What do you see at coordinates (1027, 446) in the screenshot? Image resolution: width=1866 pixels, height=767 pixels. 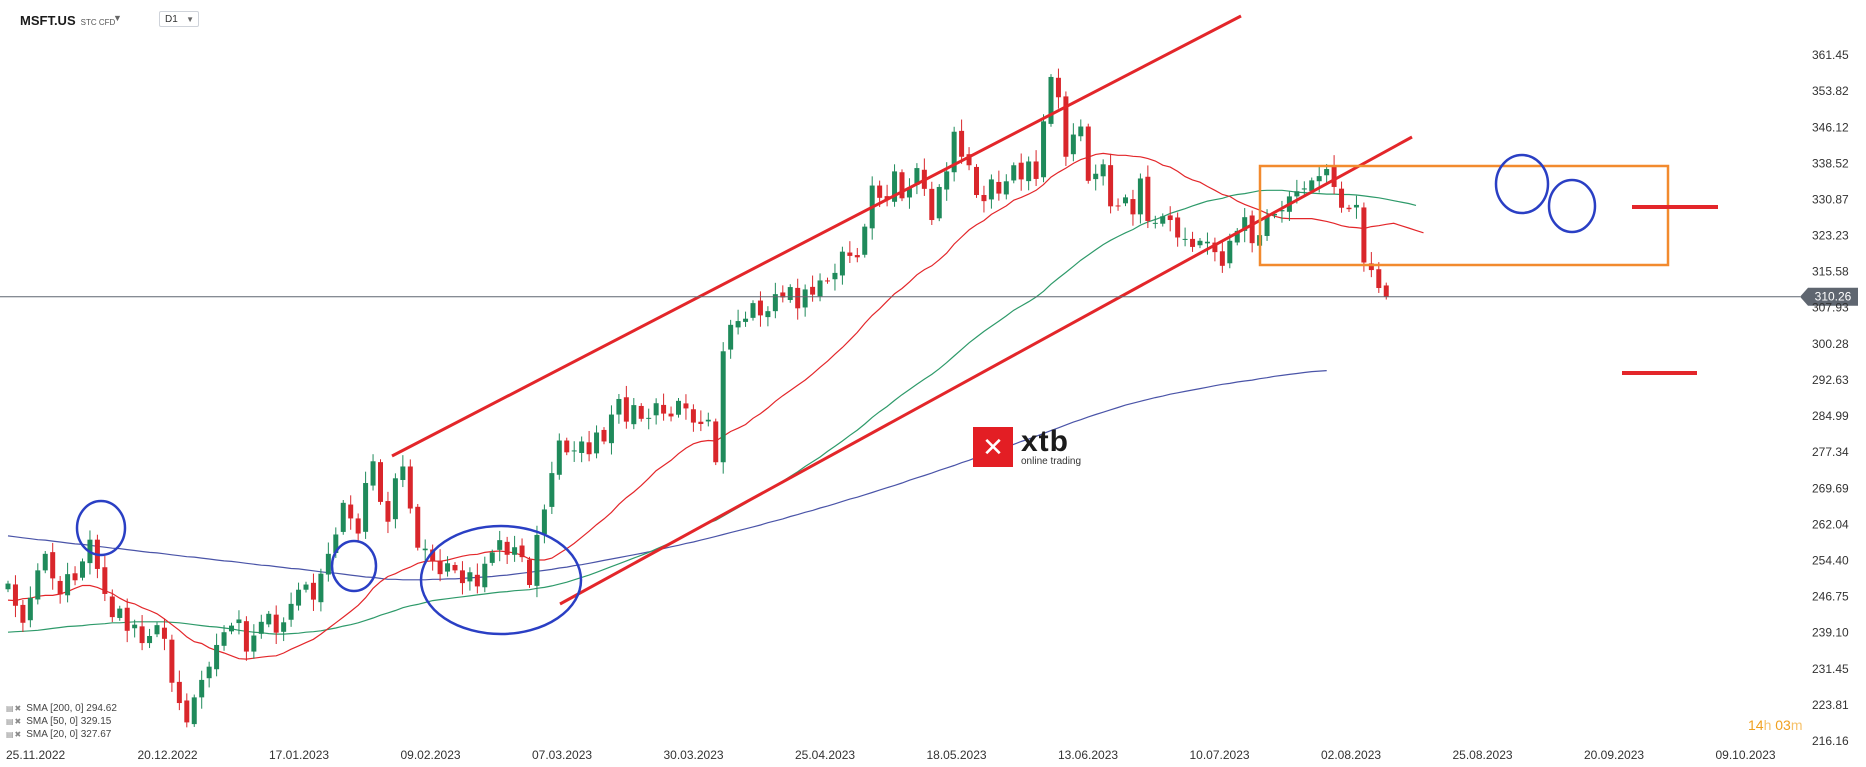 I see `xtb-logo: ✕ xtb online trading` at bounding box center [1027, 446].